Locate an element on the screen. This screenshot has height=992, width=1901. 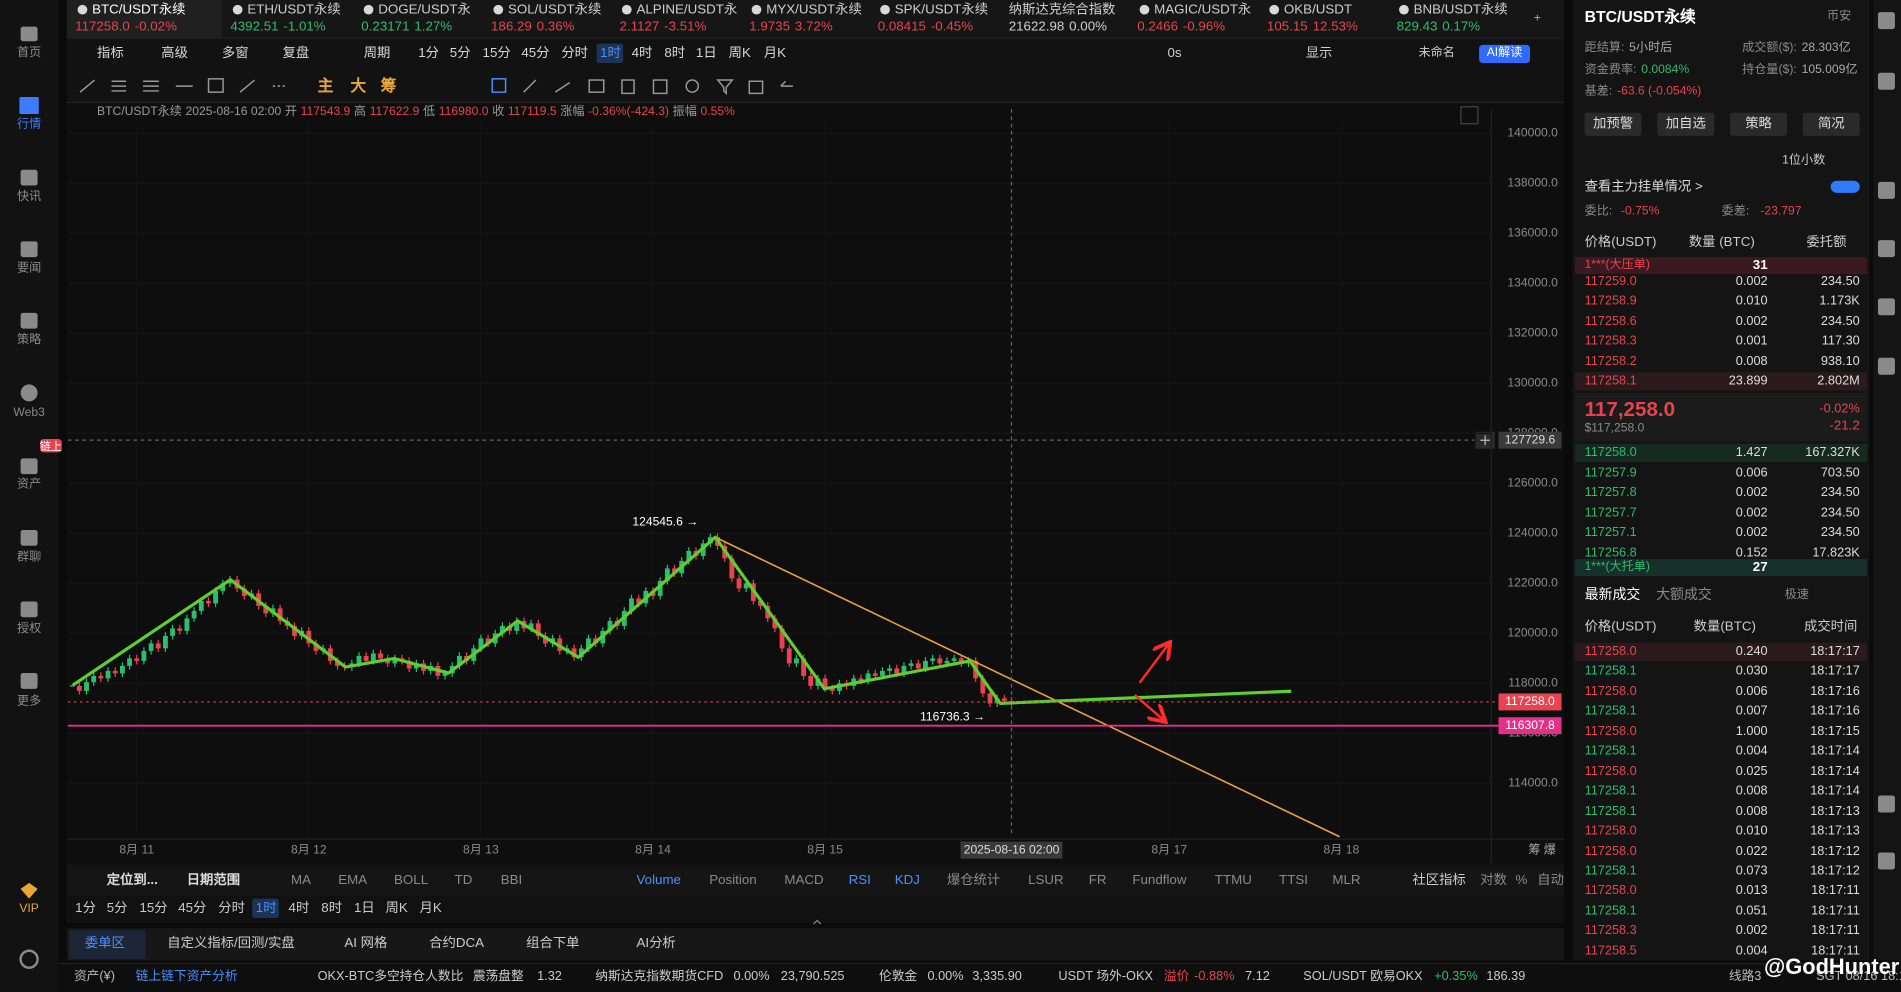
draw-tool: 主 is located at coordinates (325, 85).